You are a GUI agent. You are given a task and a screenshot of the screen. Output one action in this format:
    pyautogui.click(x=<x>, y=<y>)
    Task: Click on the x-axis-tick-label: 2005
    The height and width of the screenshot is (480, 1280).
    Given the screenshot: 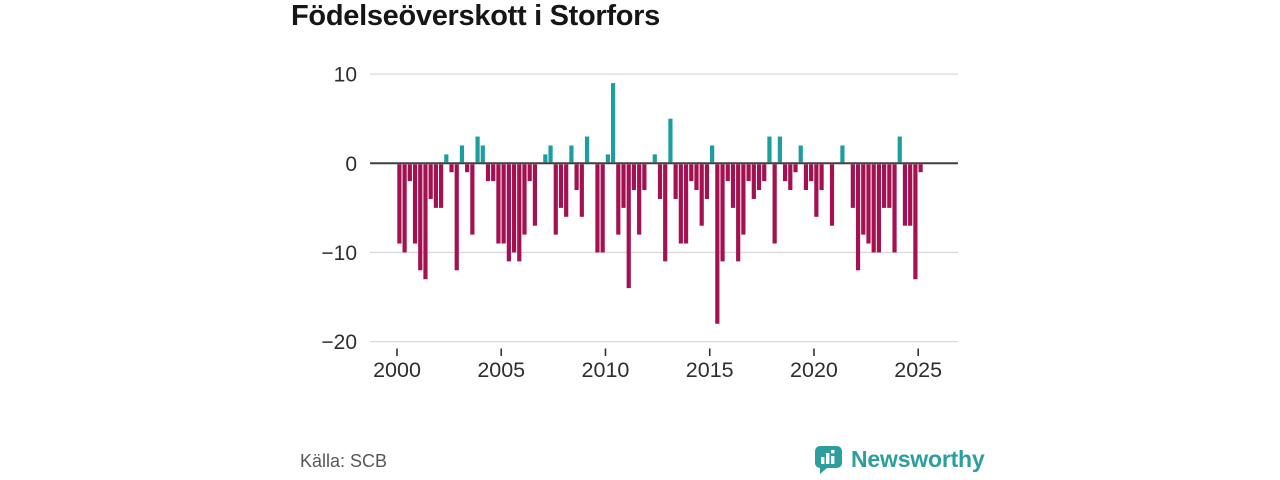 What is the action you would take?
    pyautogui.click(x=501, y=370)
    